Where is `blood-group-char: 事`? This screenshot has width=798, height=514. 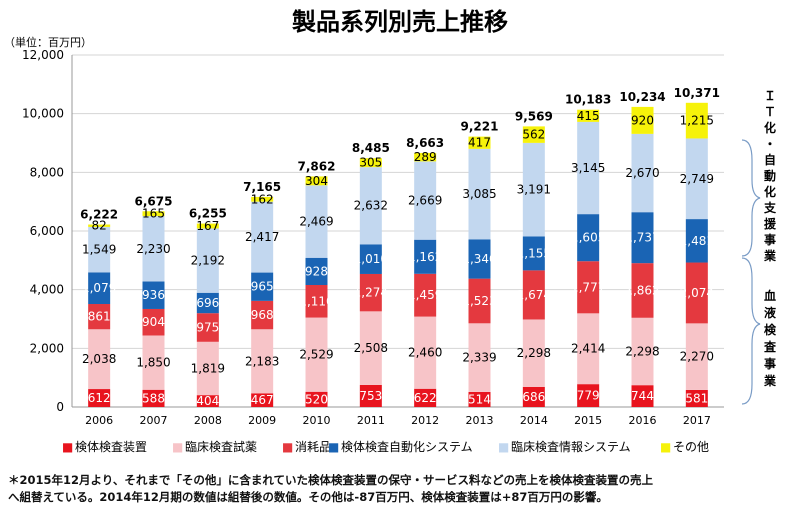
blood-group-char: 事 is located at coordinates (770, 363).